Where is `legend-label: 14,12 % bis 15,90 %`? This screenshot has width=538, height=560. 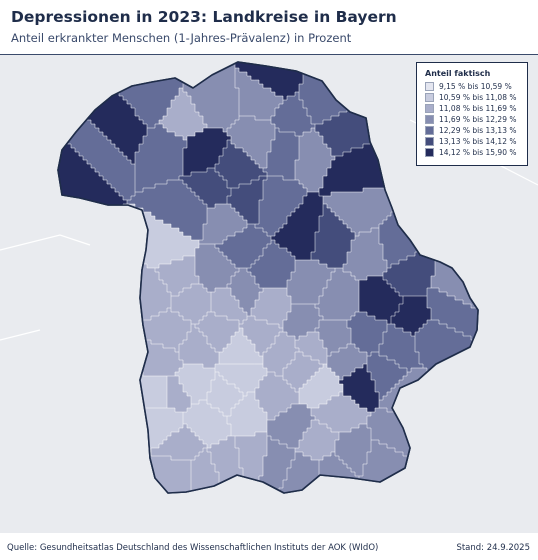
legend-label: 14,12 % bis 15,90 % is located at coordinates (478, 152).